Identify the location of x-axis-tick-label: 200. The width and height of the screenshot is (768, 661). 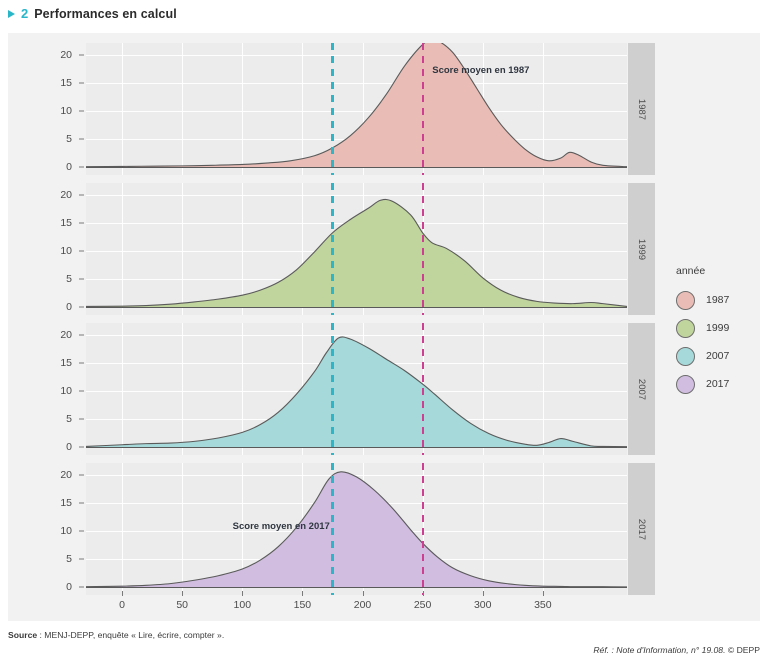
(362, 605).